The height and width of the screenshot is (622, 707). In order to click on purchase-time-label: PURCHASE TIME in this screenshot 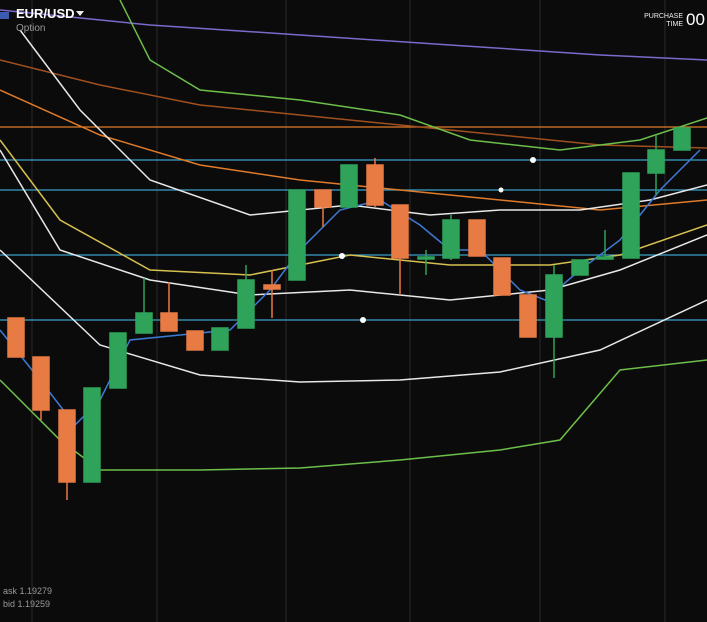, I will do `click(656, 21)`.